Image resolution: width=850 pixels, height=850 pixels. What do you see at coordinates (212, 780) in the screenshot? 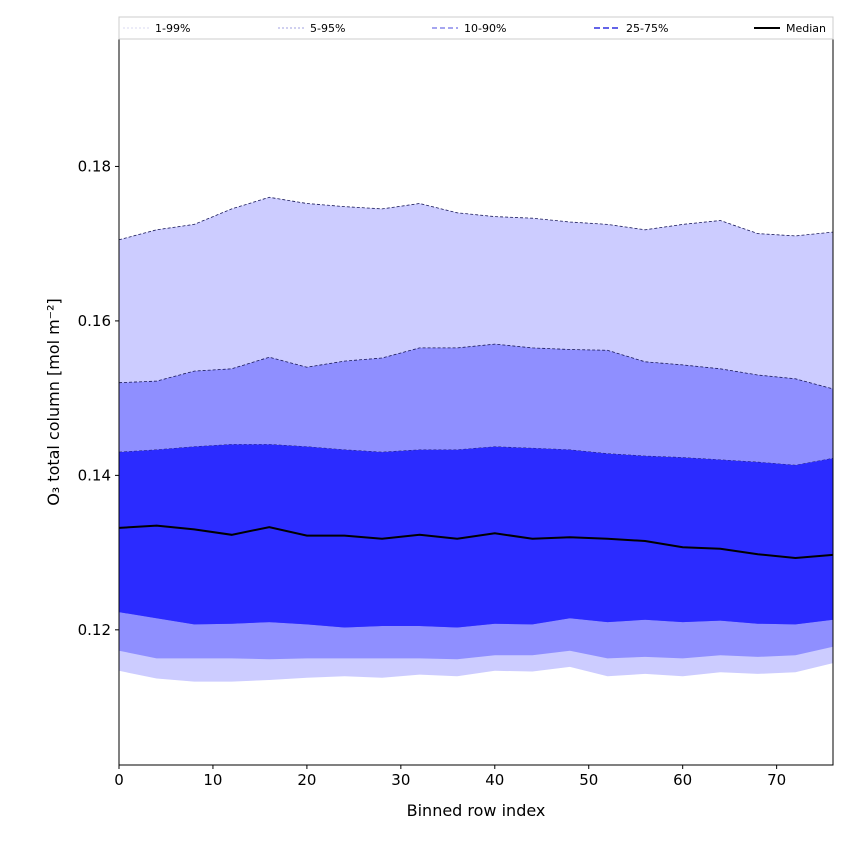
I see `x-tick-label: 10` at bounding box center [212, 780].